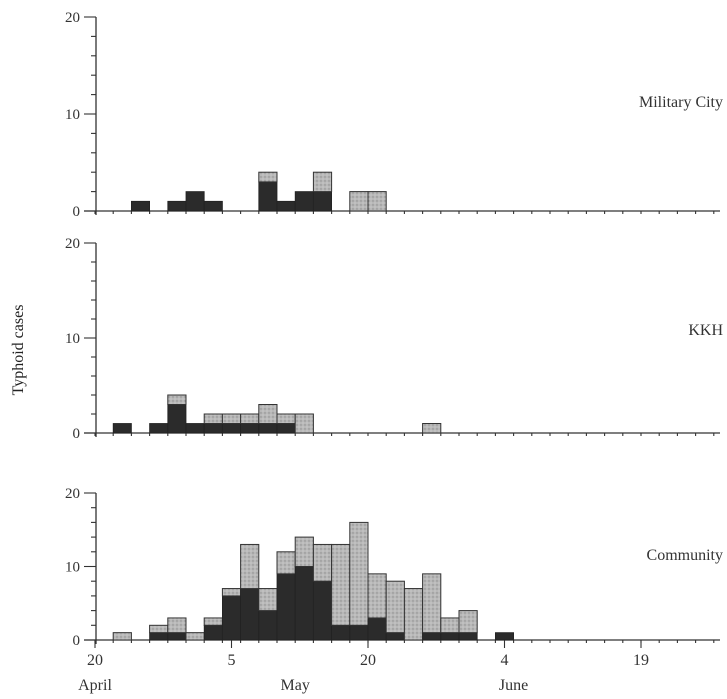  Describe the element at coordinates (513, 685) in the screenshot. I see `month-label: June` at that location.